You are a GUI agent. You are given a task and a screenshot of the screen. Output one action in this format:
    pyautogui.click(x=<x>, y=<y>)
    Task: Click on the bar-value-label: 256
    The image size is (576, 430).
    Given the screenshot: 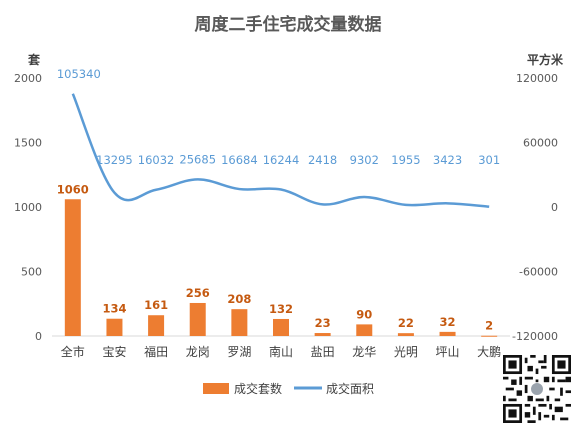 What is the action you would take?
    pyautogui.click(x=198, y=293)
    